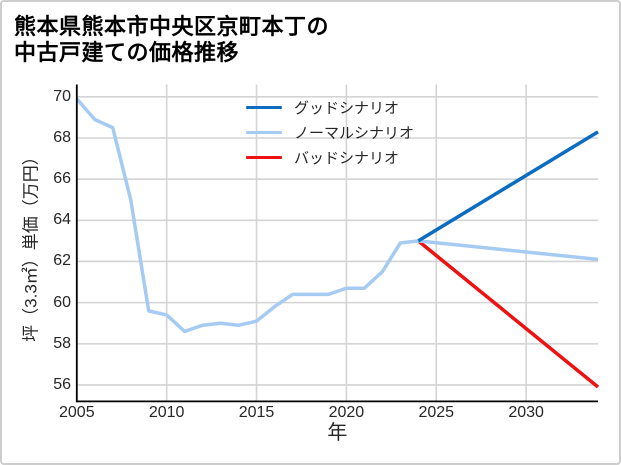 This screenshot has width=621, height=465. I want to click on y-tick-label: 60, so click(62, 302).